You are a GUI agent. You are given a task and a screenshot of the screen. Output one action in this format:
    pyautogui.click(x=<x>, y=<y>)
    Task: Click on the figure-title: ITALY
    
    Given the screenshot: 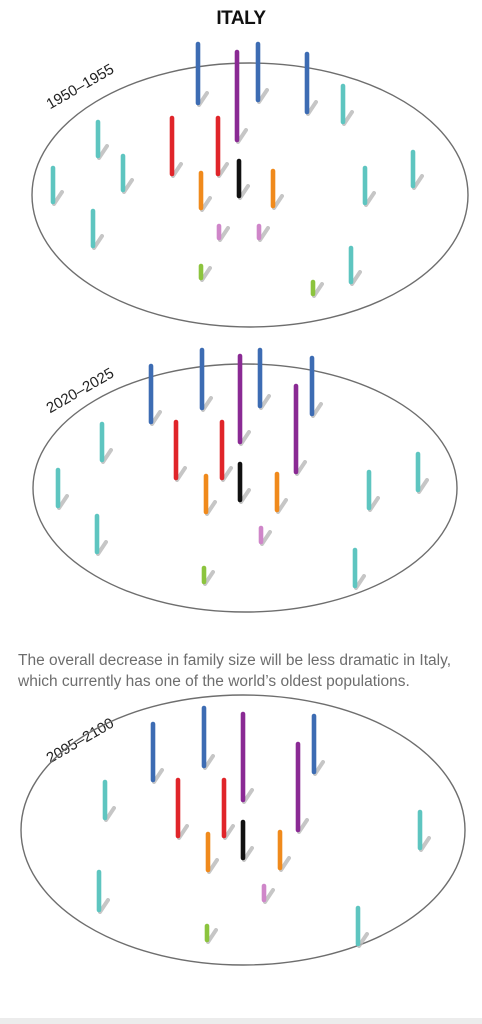 What is the action you would take?
    pyautogui.click(x=241, y=18)
    